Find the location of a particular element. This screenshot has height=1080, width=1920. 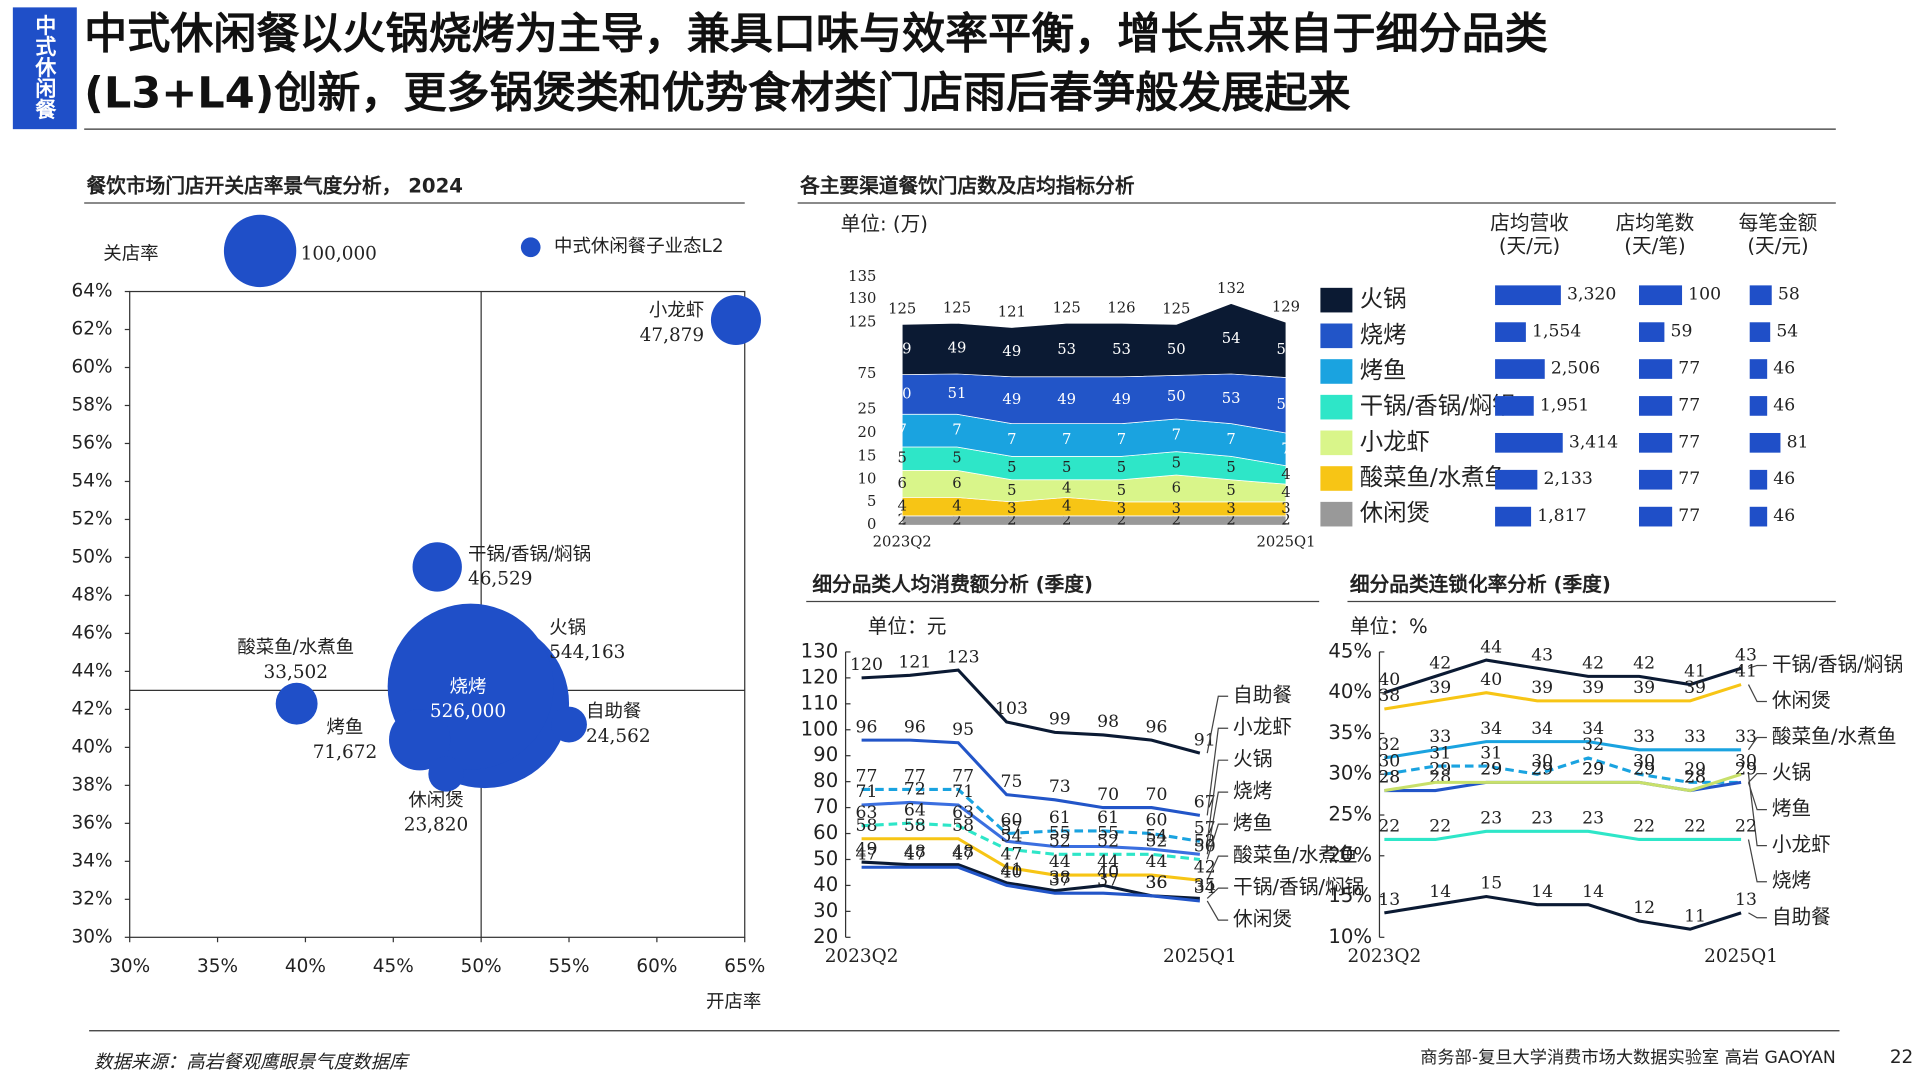

data-label: 61 is located at coordinates (1108, 818).